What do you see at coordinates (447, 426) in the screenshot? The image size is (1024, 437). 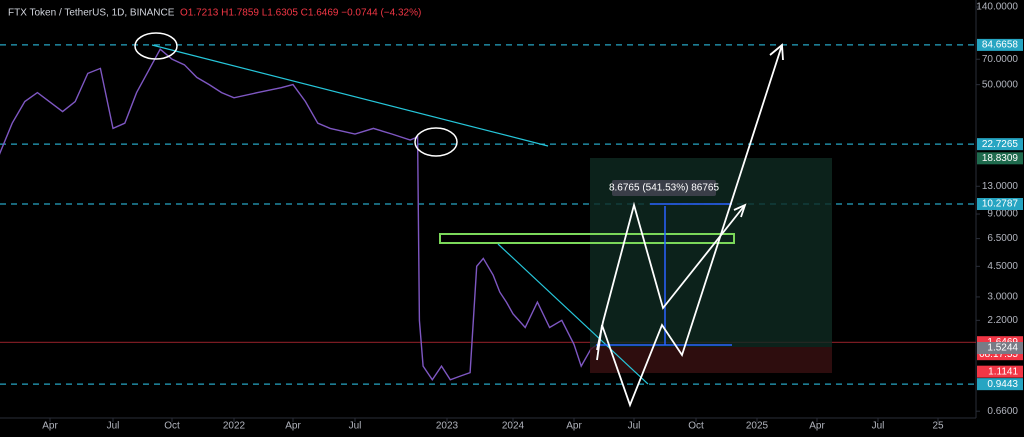 I see `x-tick-label: 2023` at bounding box center [447, 426].